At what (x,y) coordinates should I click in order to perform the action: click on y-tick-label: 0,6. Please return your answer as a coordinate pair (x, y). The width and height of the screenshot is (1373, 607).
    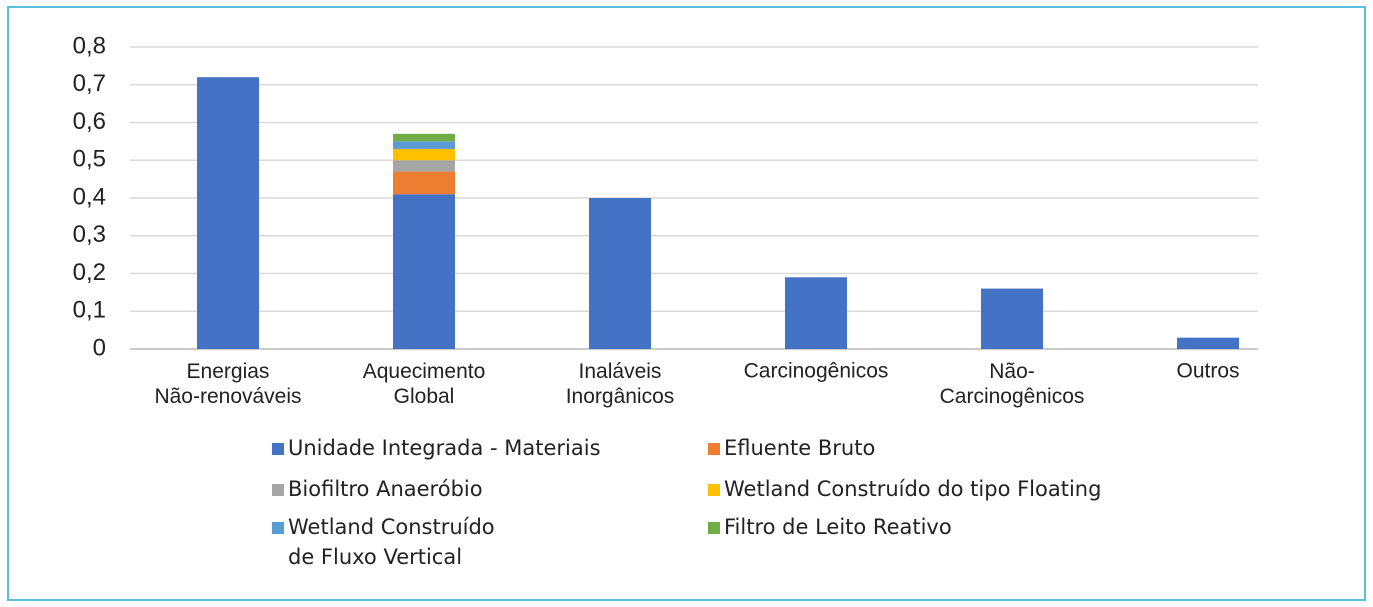
    Looking at the image, I should click on (89, 121).